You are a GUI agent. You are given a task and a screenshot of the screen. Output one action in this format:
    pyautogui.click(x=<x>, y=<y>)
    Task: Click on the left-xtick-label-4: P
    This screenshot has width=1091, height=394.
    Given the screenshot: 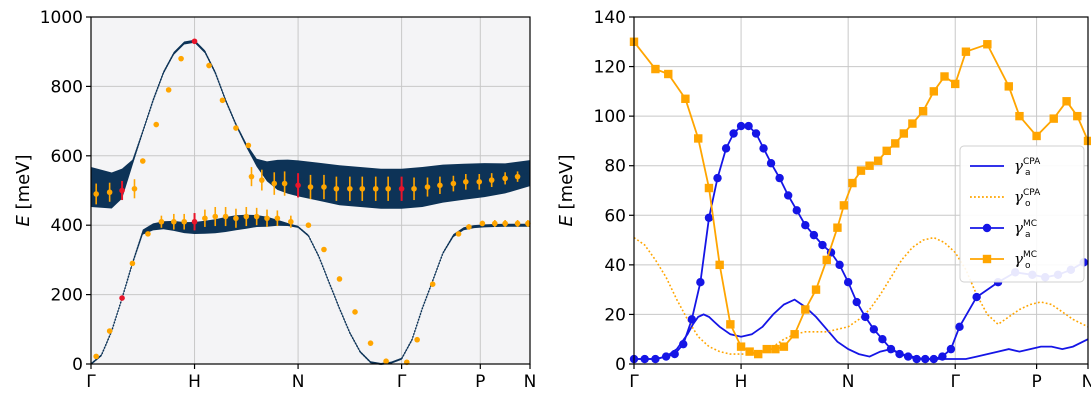 What is the action you would take?
    pyautogui.click(x=480, y=382)
    